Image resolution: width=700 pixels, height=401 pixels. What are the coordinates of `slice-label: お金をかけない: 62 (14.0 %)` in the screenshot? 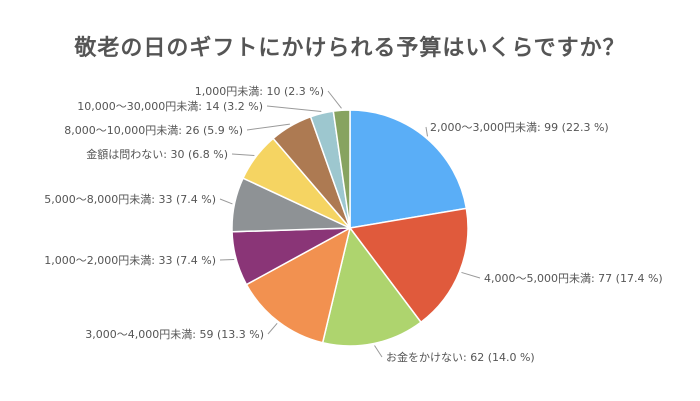 It's located at (460, 357).